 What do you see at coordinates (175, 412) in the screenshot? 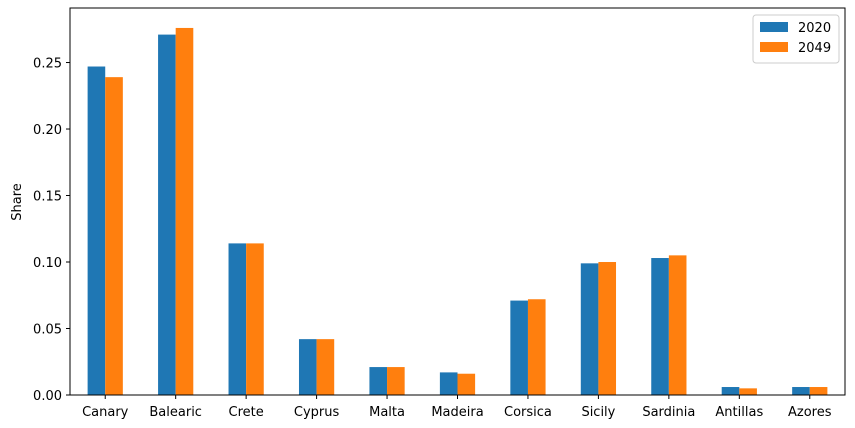
I see `x-tick-label: Balearic` at bounding box center [175, 412].